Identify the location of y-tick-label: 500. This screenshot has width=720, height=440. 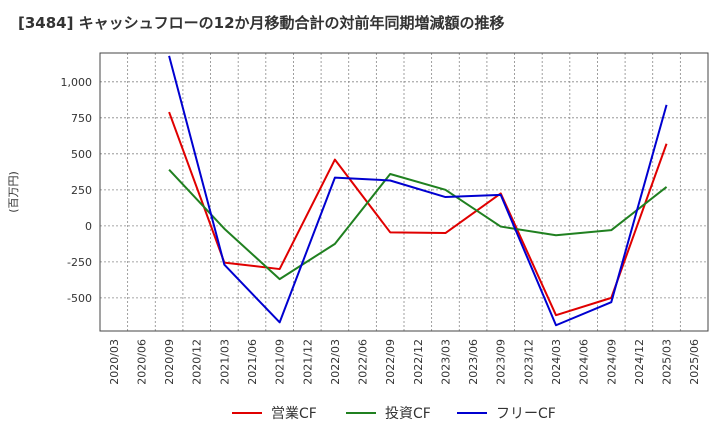
(81, 154).